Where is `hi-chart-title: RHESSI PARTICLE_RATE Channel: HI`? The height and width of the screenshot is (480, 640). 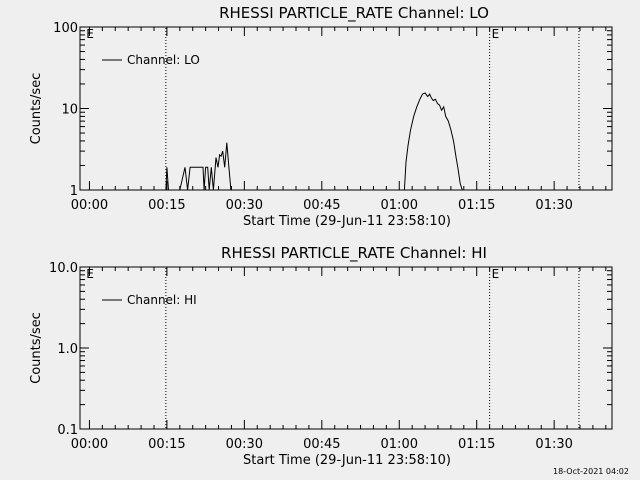 hi-chart-title: RHESSI PARTICLE_RATE Channel: HI is located at coordinates (354, 253).